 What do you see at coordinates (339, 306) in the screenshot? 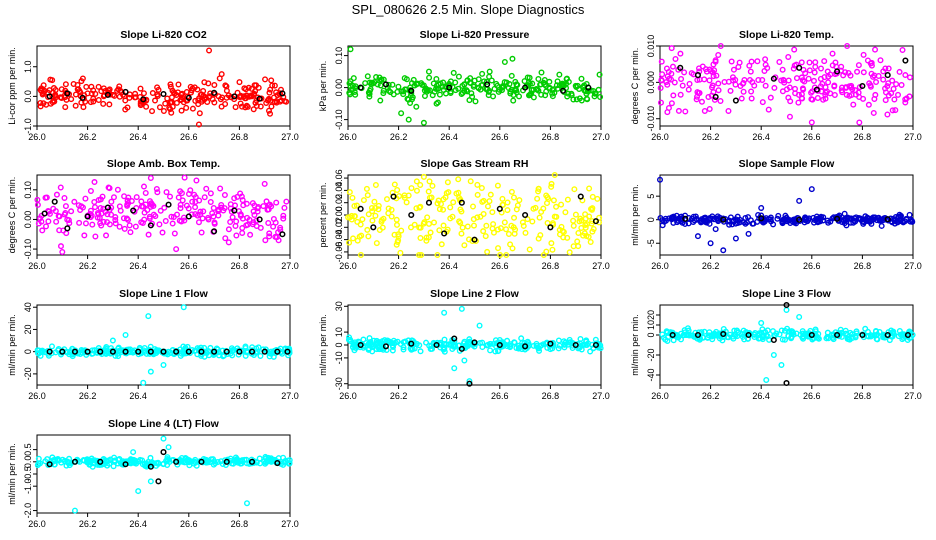
I see `y-tick-label: 30` at bounding box center [339, 306].